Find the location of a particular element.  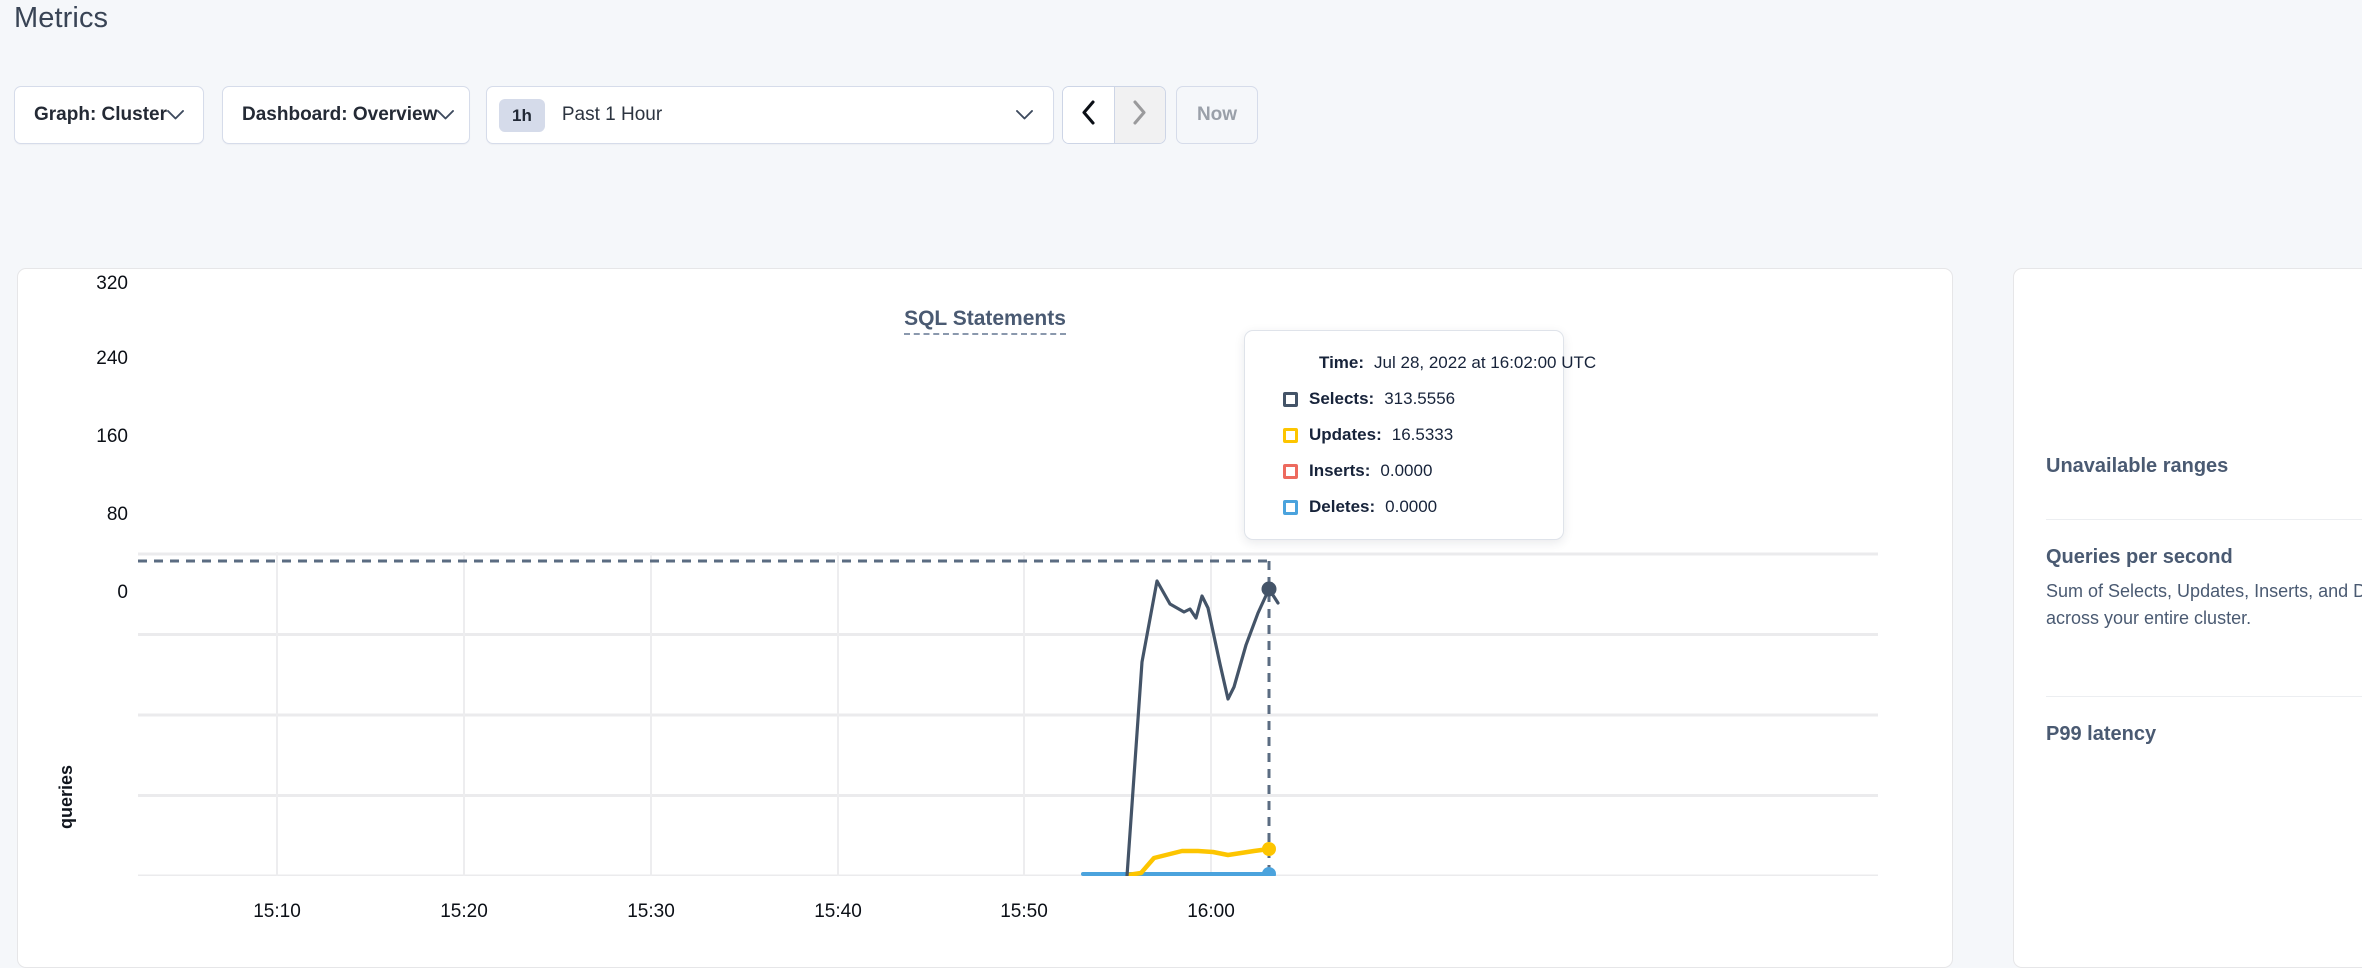

time-range-label: Past 1 Hour is located at coordinates (612, 114).